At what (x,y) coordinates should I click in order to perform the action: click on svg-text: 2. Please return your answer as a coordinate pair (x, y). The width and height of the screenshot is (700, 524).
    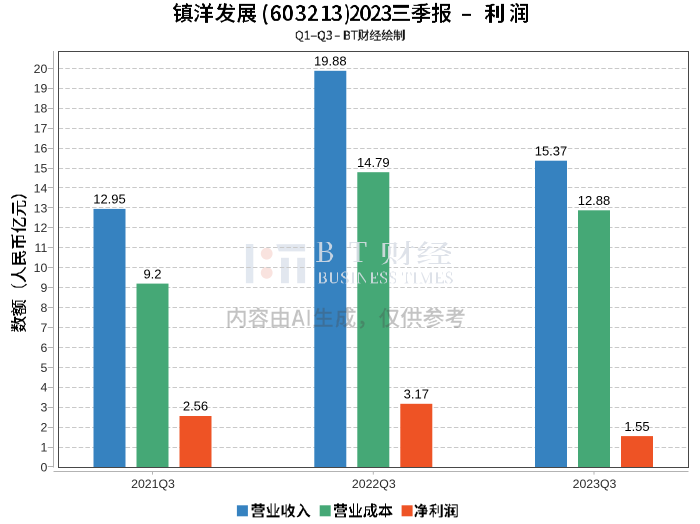
    Looking at the image, I should click on (43, 428).